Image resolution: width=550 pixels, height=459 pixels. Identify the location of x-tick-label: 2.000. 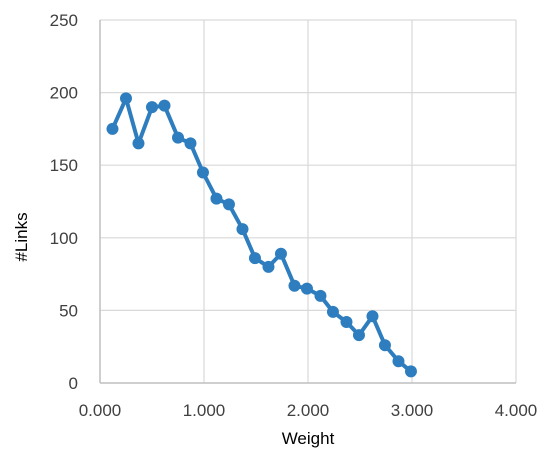
(308, 410).